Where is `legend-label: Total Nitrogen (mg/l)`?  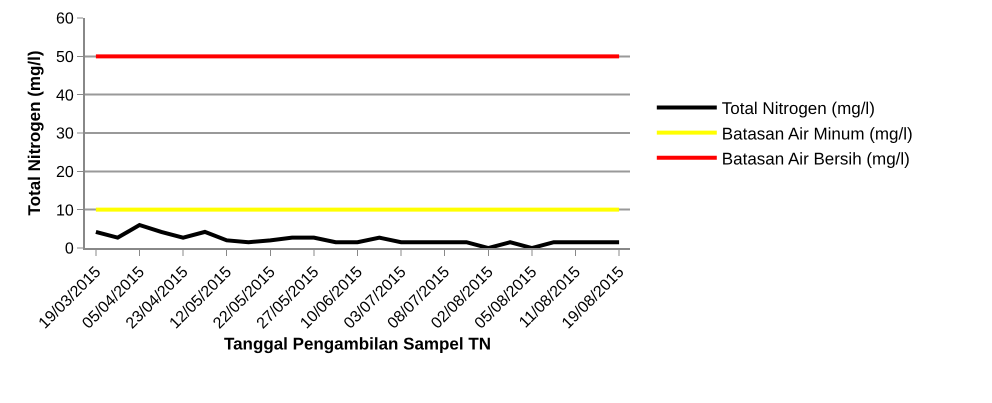 legend-label: Total Nitrogen (mg/l) is located at coordinates (798, 108).